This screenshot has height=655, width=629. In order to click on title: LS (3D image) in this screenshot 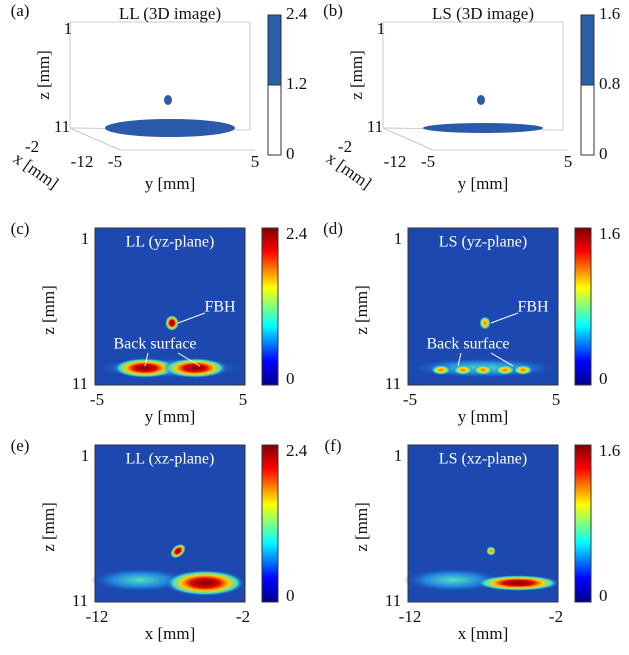, I will do `click(483, 13)`.